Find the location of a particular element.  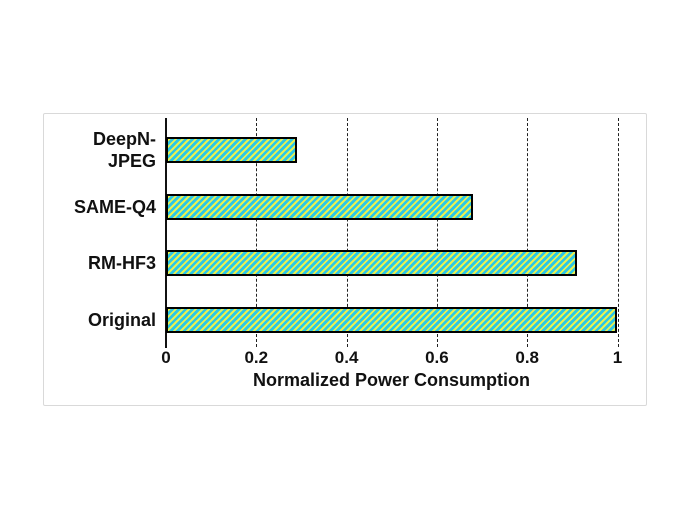

gridline-x-0.6 is located at coordinates (437, 232).